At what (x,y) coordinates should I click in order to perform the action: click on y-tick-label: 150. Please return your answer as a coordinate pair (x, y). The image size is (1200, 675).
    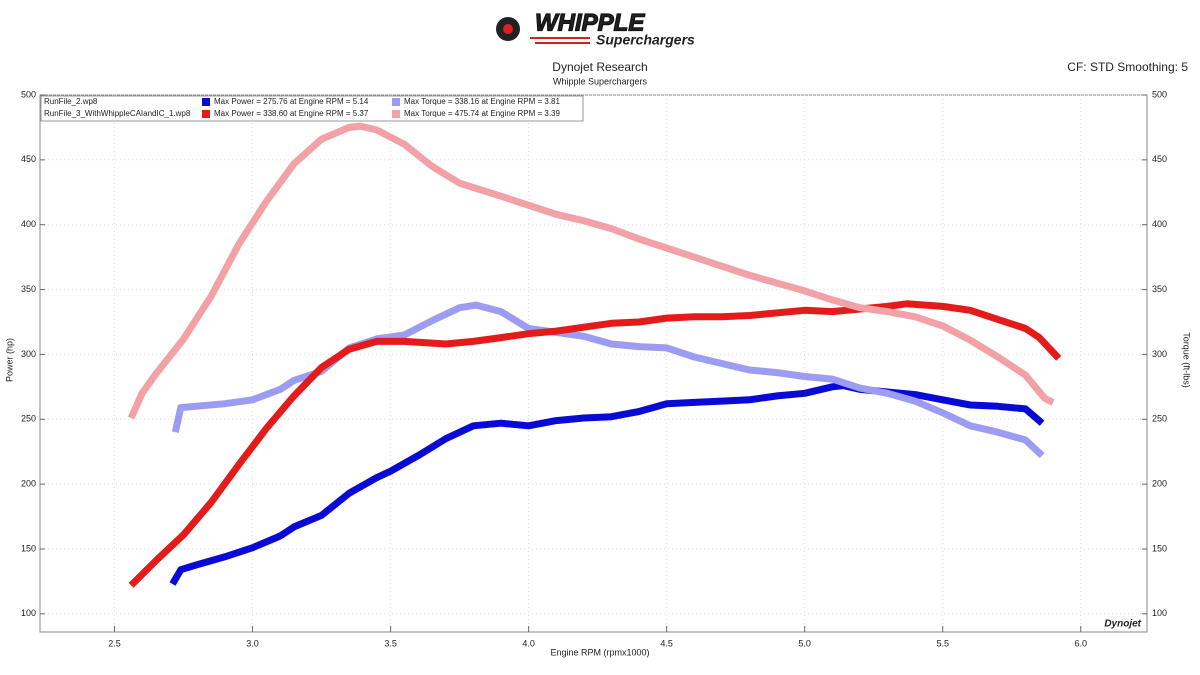
    Looking at the image, I should click on (28, 548).